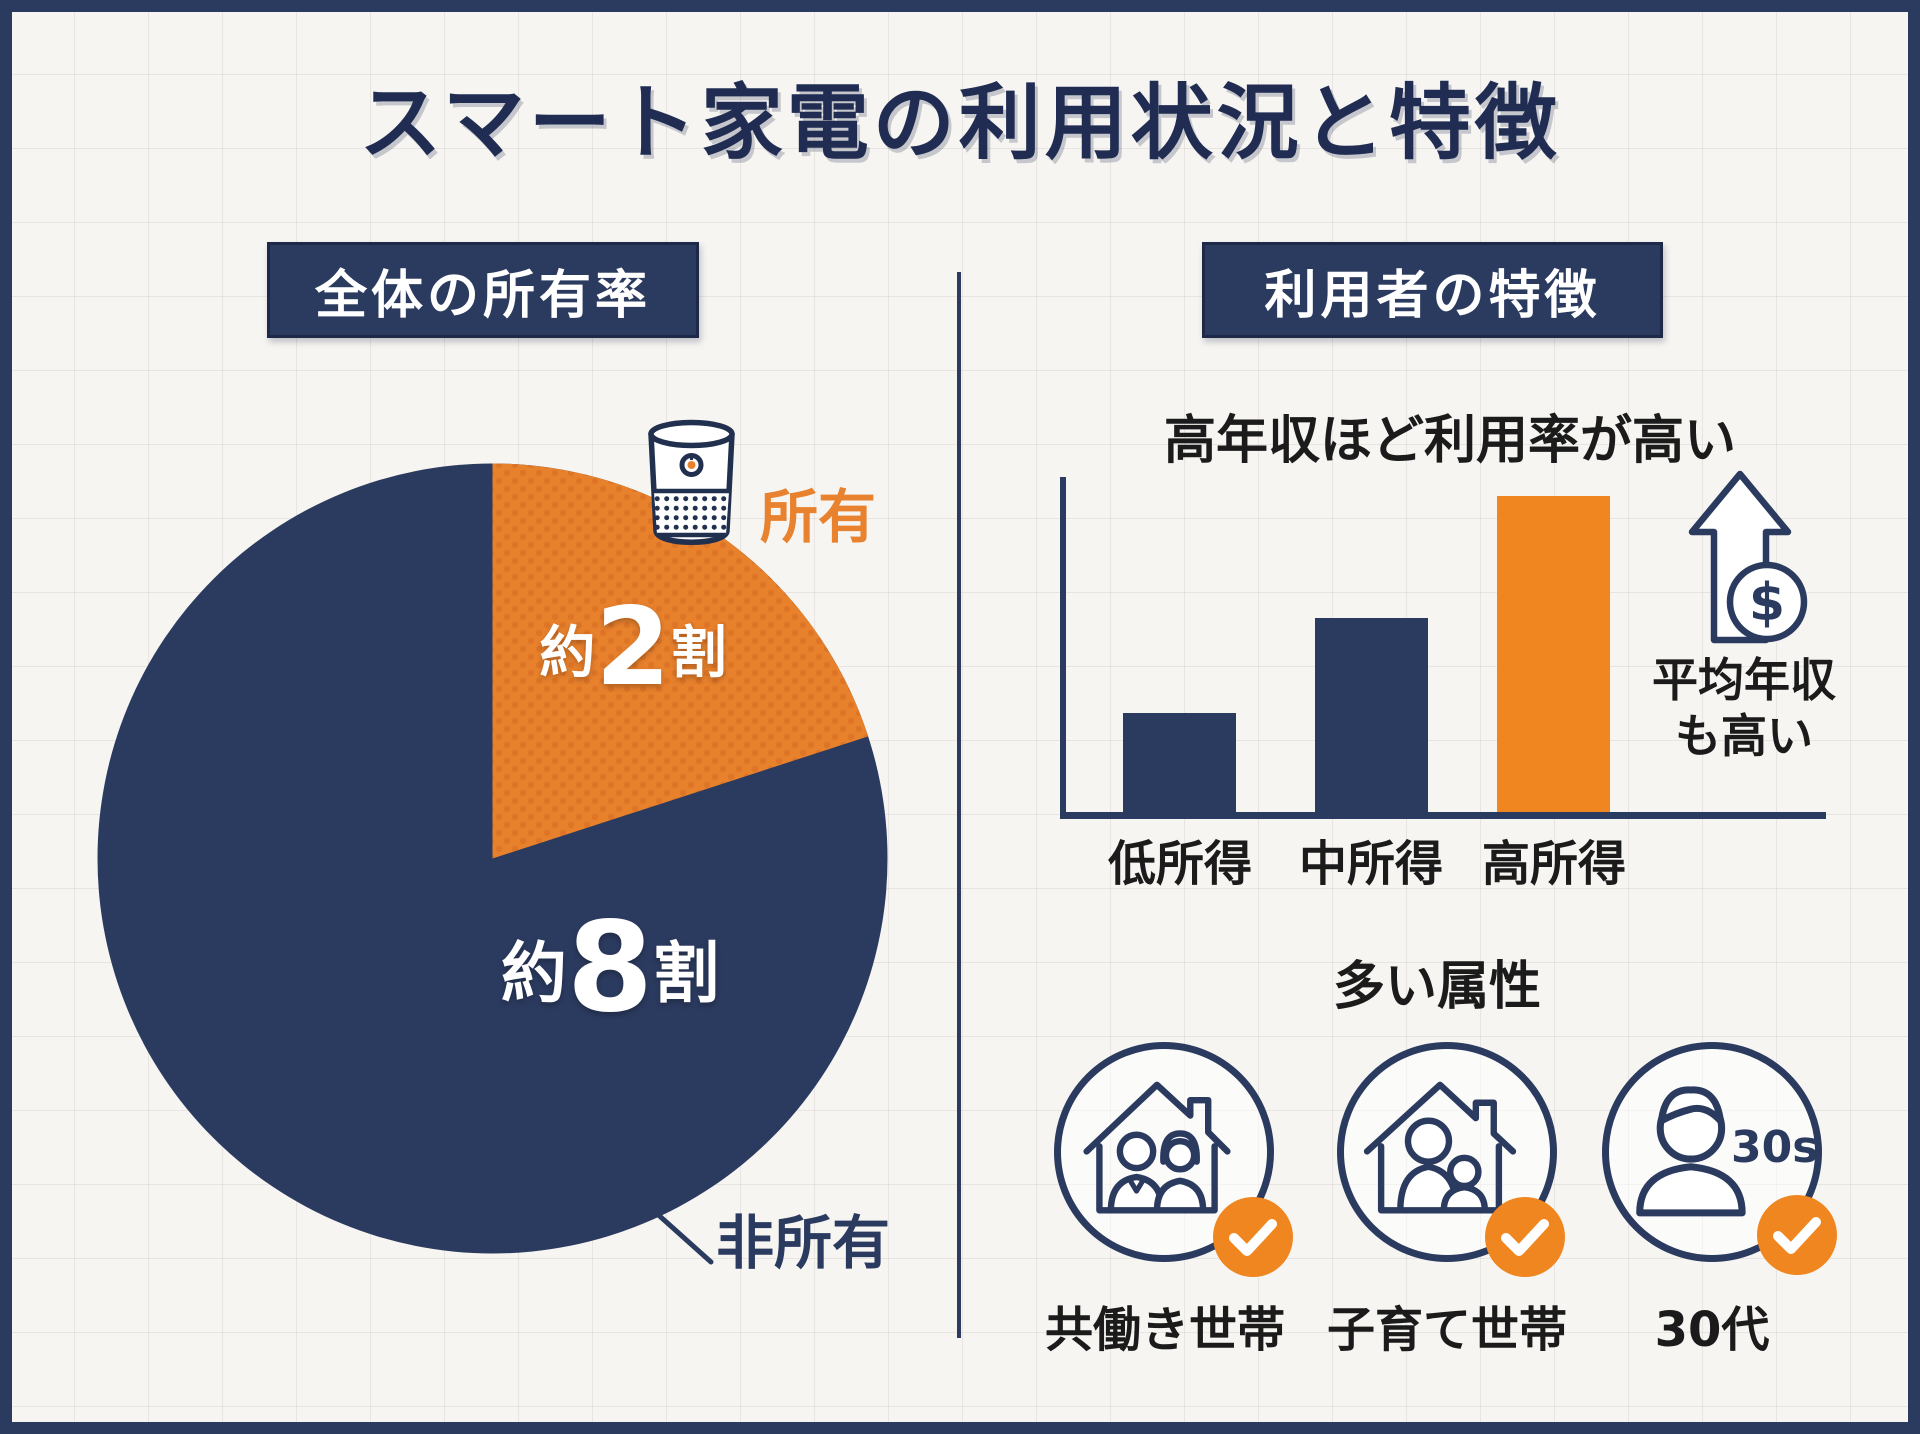  Describe the element at coordinates (610, 968) in the screenshot. I see `not-owned-num: 8` at that location.